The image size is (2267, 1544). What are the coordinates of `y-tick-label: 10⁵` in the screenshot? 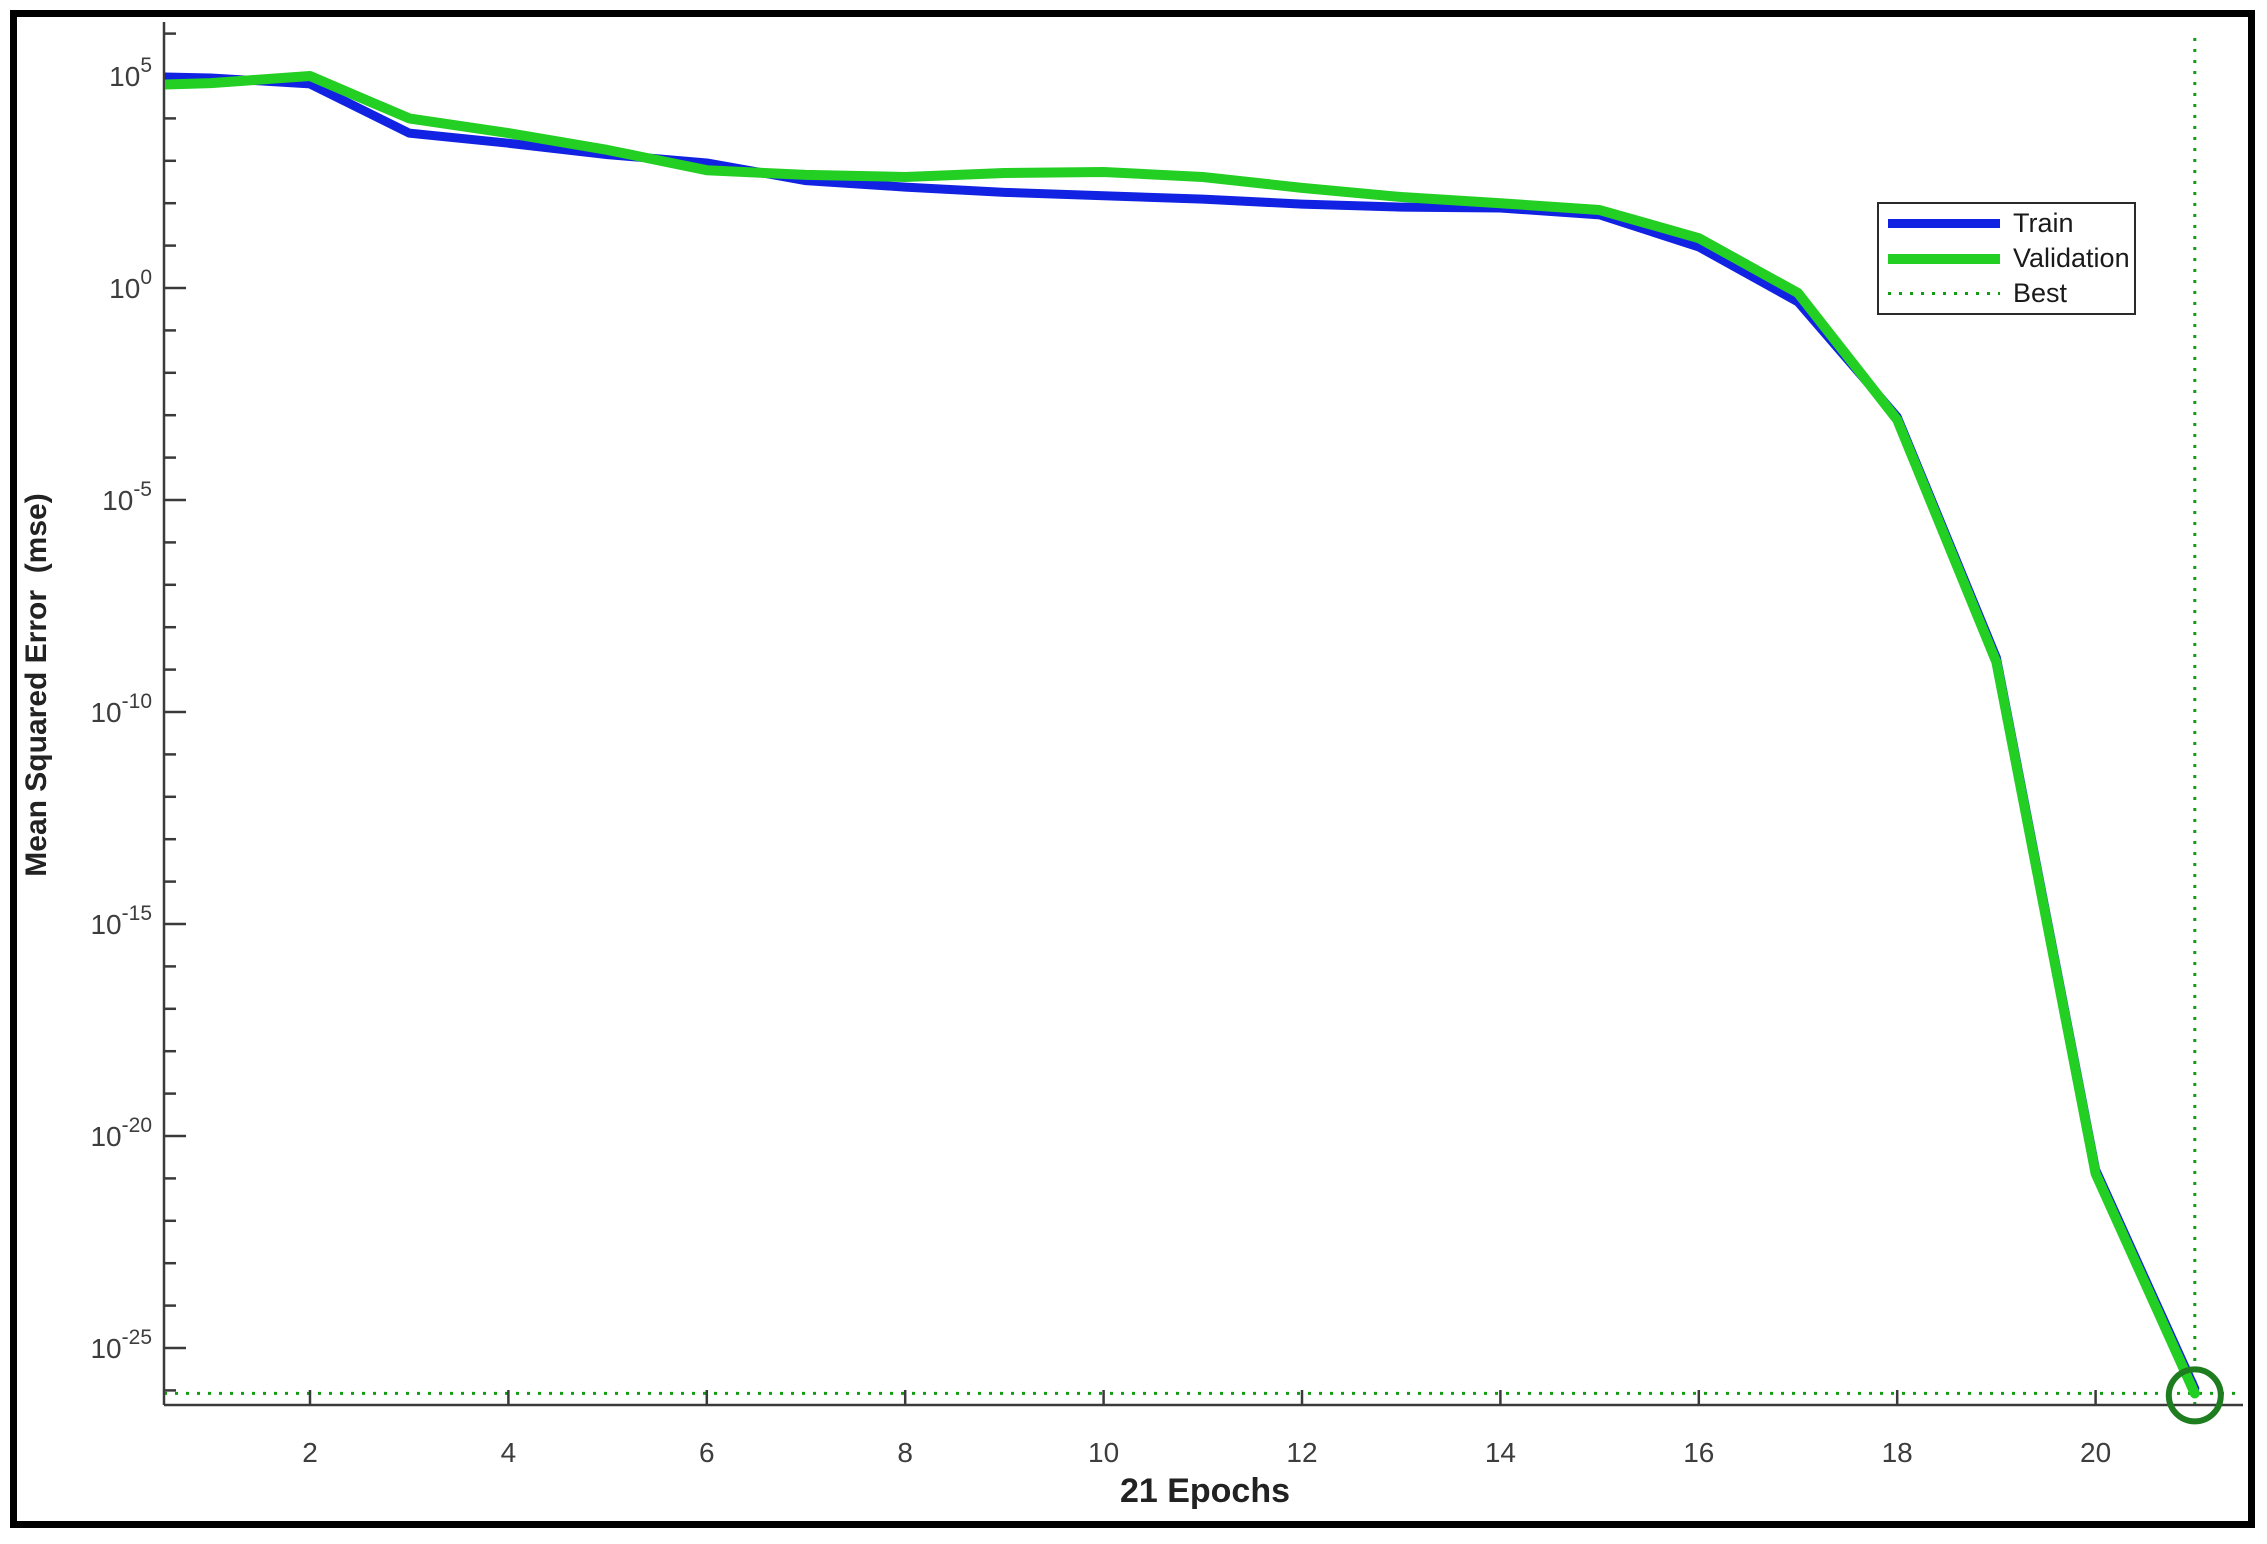 It's located at (130, 73).